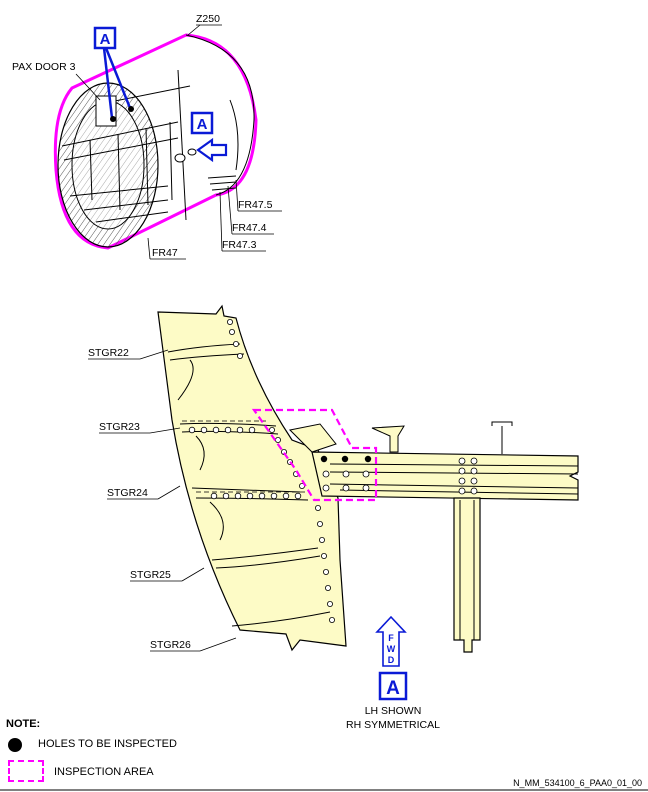 The image size is (648, 792). Describe the element at coordinates (393, 711) in the screenshot. I see `caption-line1: LH SHOWN` at that location.